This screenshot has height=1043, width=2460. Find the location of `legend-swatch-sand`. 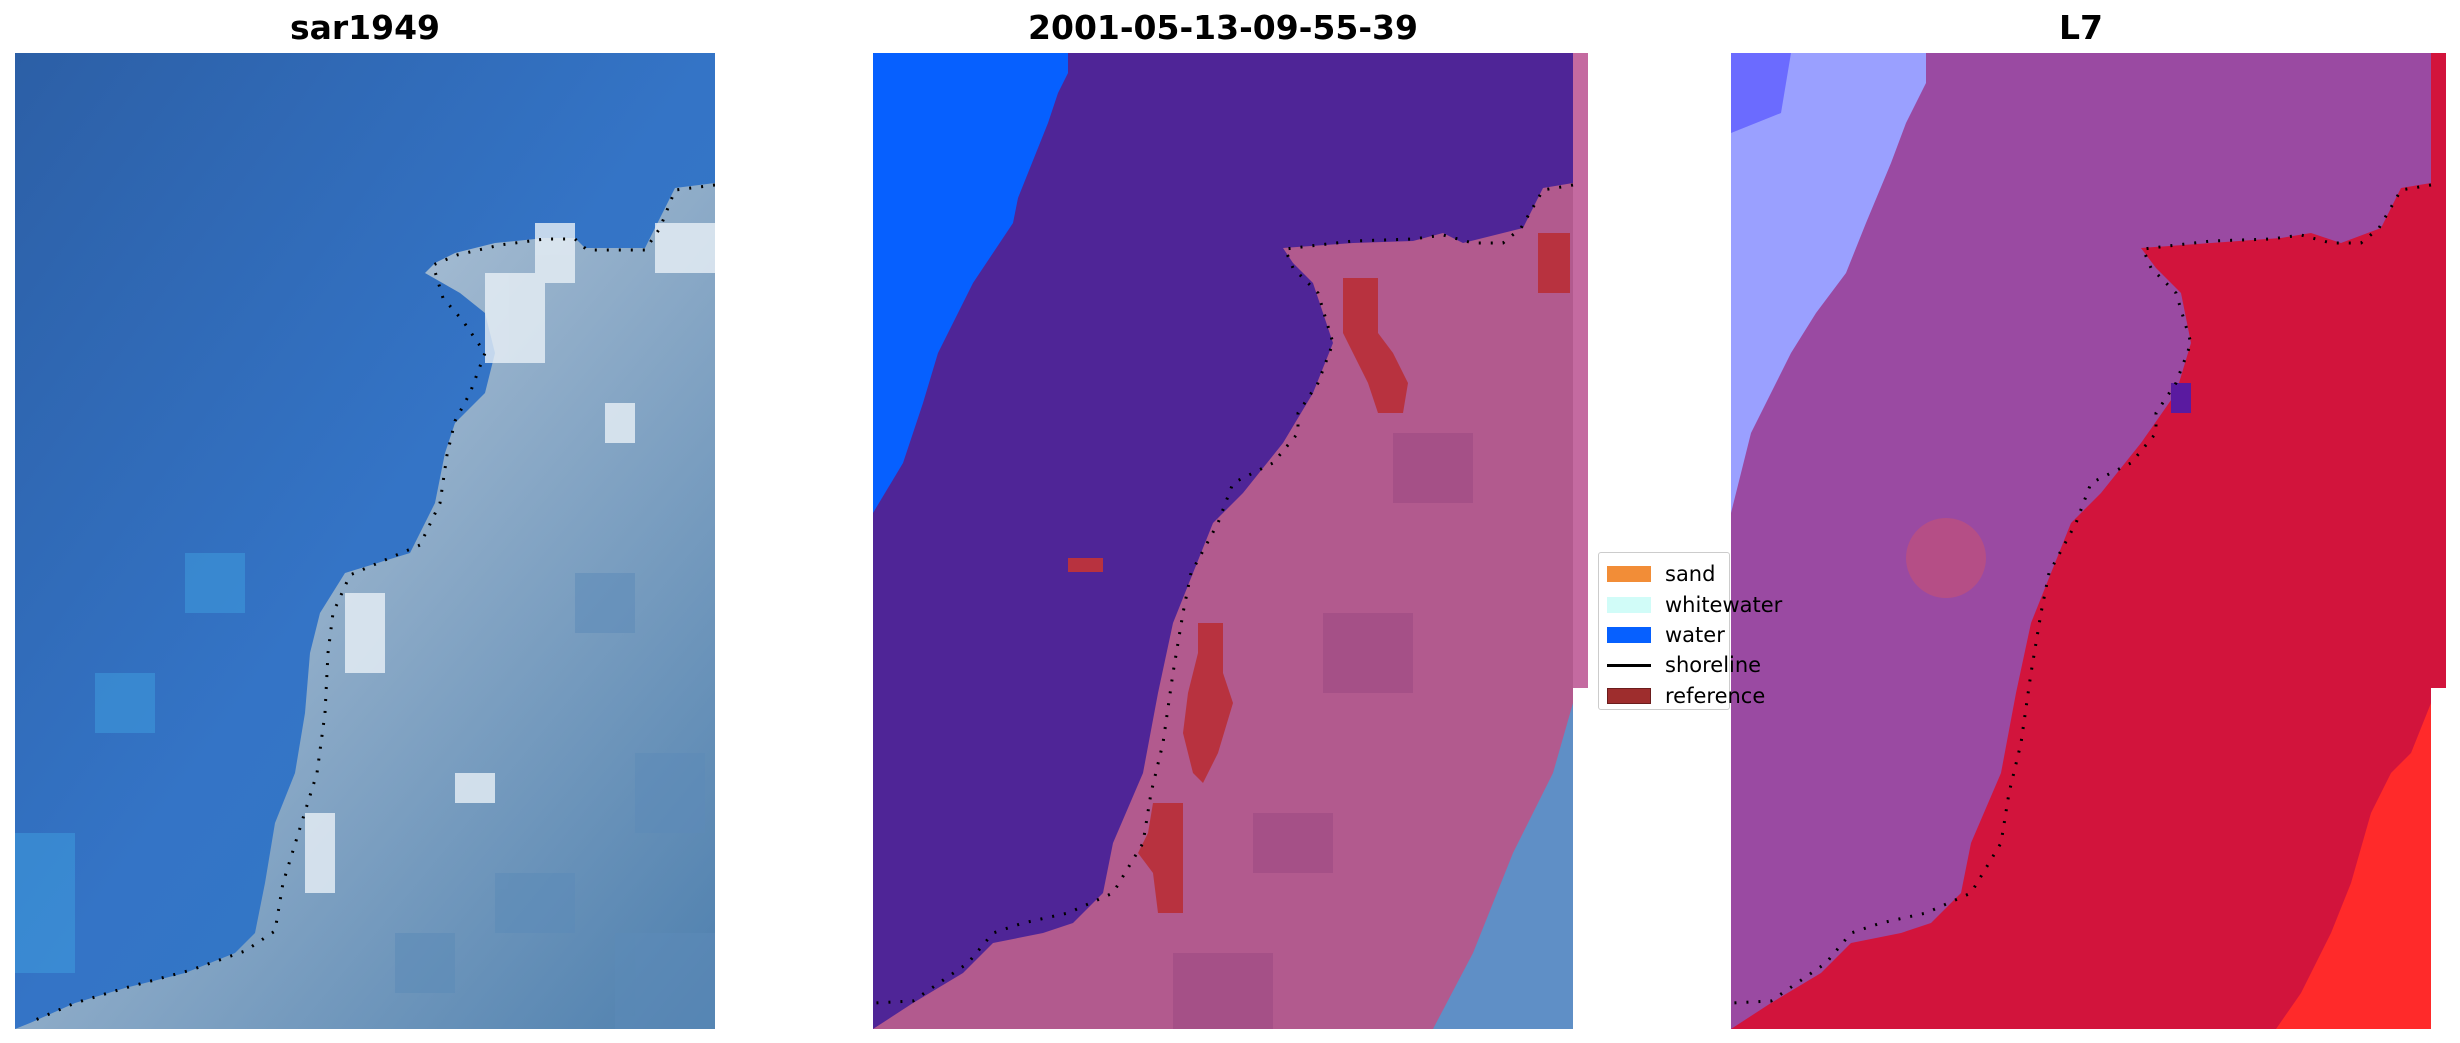

legend-swatch-sand is located at coordinates (1629, 574).